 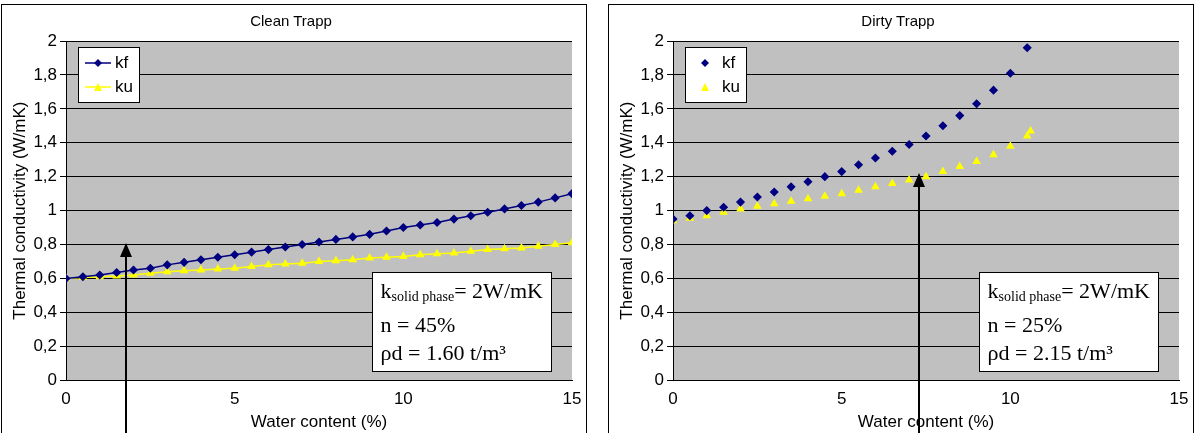 I want to click on chart-title: Clean Trapp, so click(x=291, y=21).